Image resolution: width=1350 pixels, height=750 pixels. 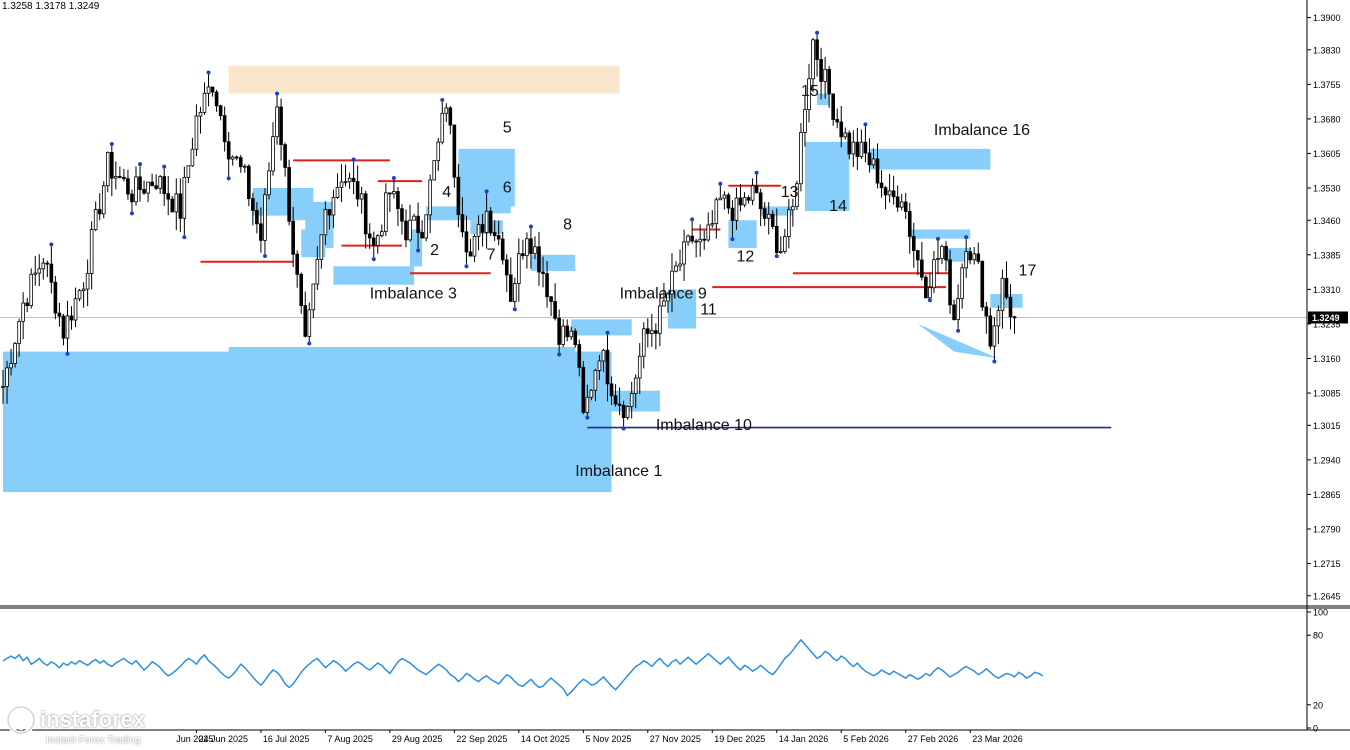 I want to click on time-tick-label: 23 Mar 2026, so click(x=997, y=739).